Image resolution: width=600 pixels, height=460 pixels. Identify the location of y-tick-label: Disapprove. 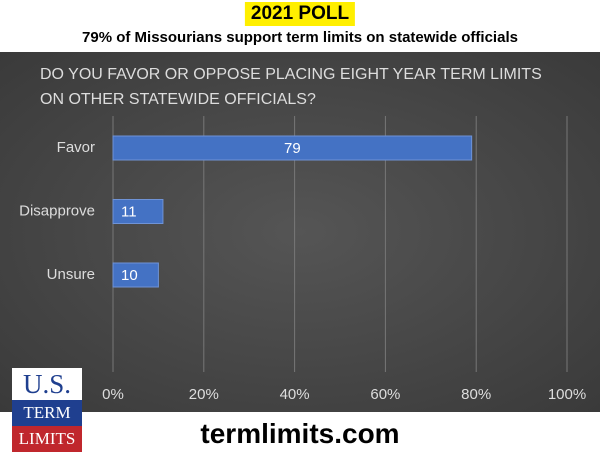
(57, 210).